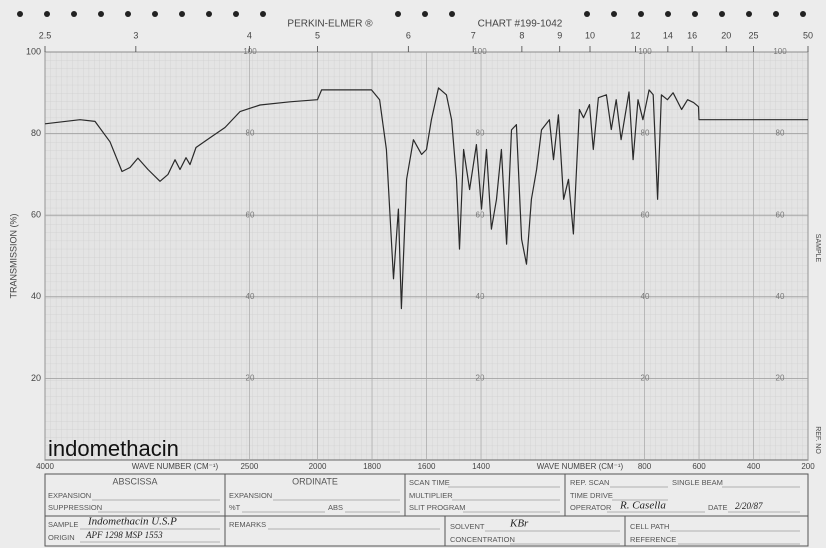  Describe the element at coordinates (427, 466) in the screenshot. I see `x-tick-label: 1600` at that location.